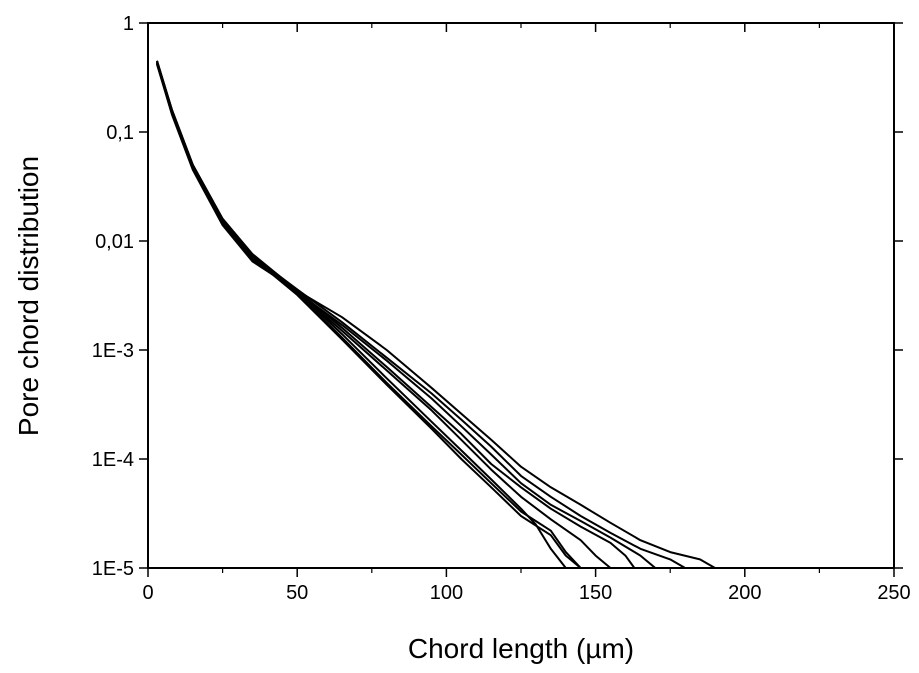 The height and width of the screenshot is (673, 919). I want to click on y-axis-title: Pore chord distribution, so click(28, 296).